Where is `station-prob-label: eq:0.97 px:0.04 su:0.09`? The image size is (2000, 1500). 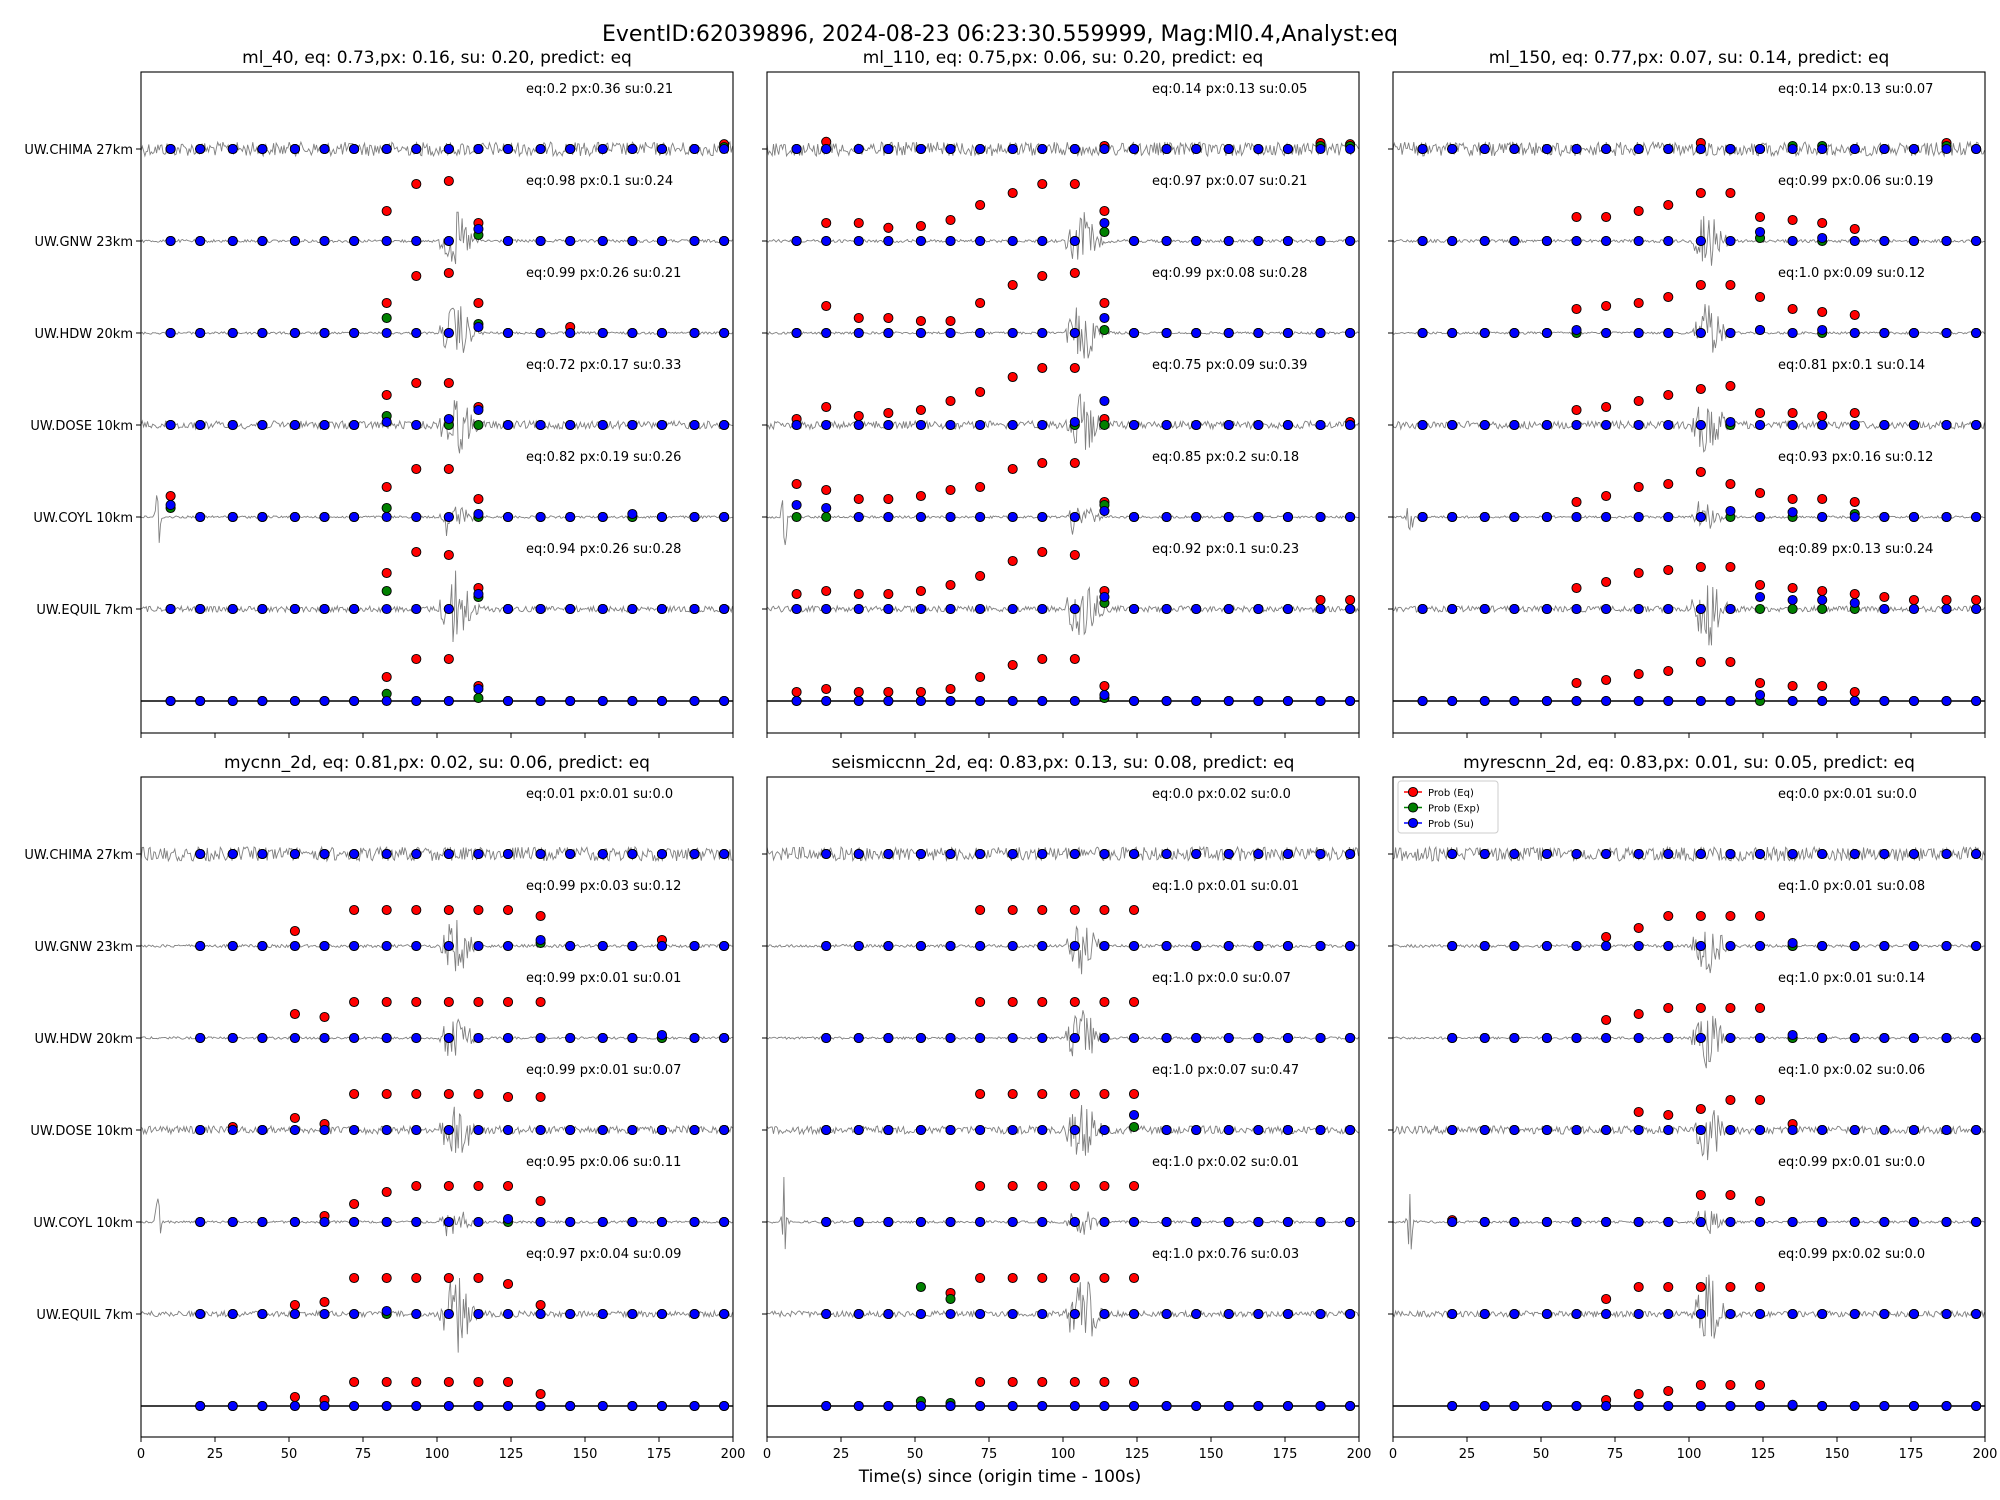 station-prob-label: eq:0.97 px:0.04 su:0.09 is located at coordinates (603, 1254).